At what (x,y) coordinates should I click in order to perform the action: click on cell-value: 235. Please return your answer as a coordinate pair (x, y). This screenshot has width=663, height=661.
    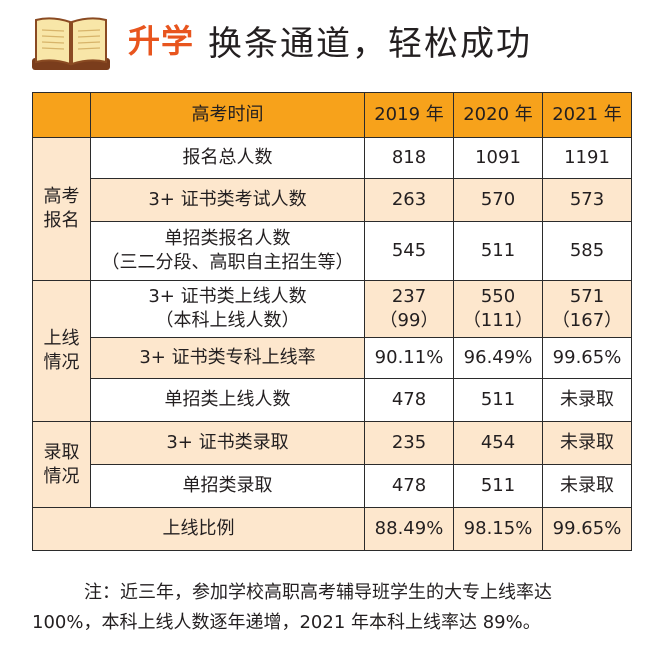
    Looking at the image, I should click on (409, 443).